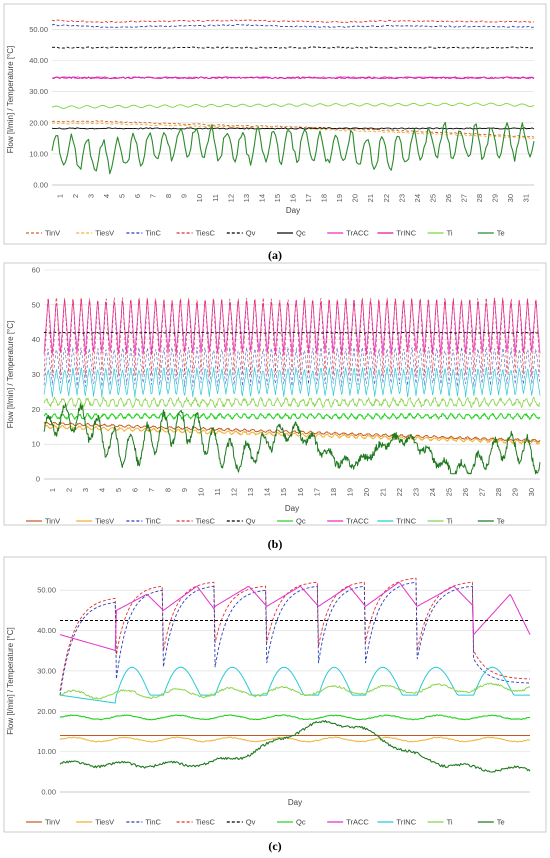 Image resolution: width=550 pixels, height=858 pixels. I want to click on x-tick-label: 24, so click(432, 492).